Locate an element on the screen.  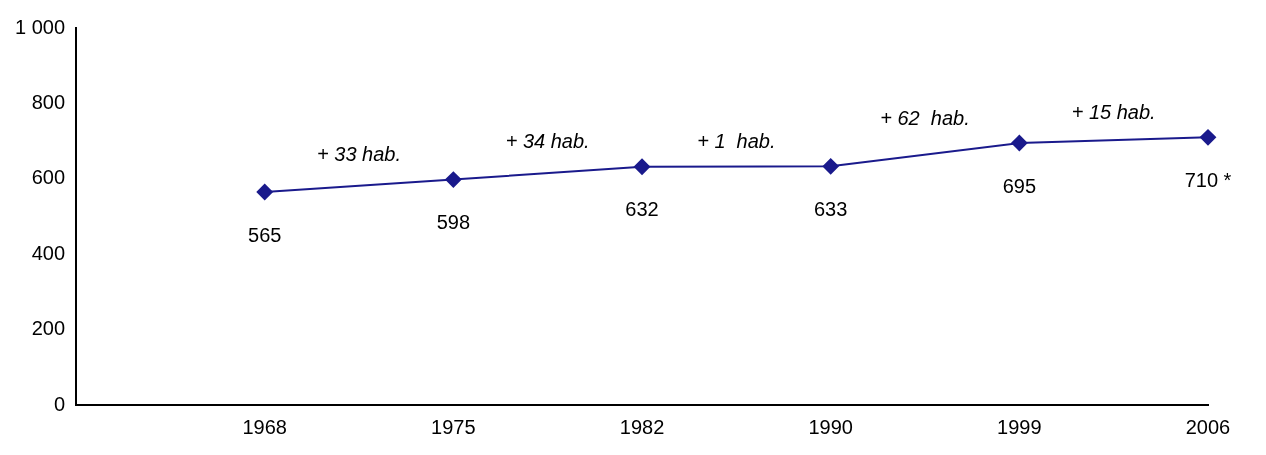
annotation: + 1 hab. is located at coordinates (736, 140).